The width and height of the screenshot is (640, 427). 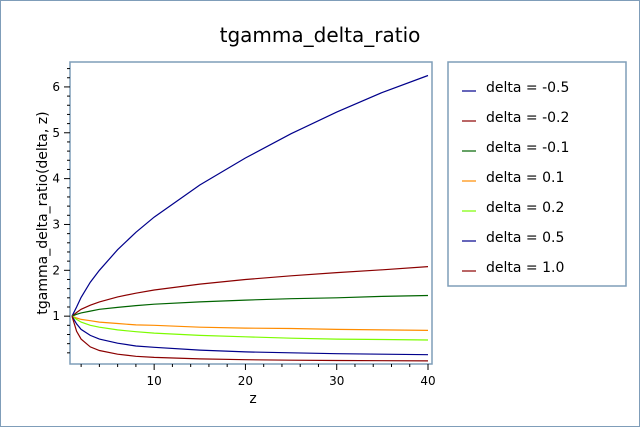 I want to click on legend-box, so click(x=537, y=174).